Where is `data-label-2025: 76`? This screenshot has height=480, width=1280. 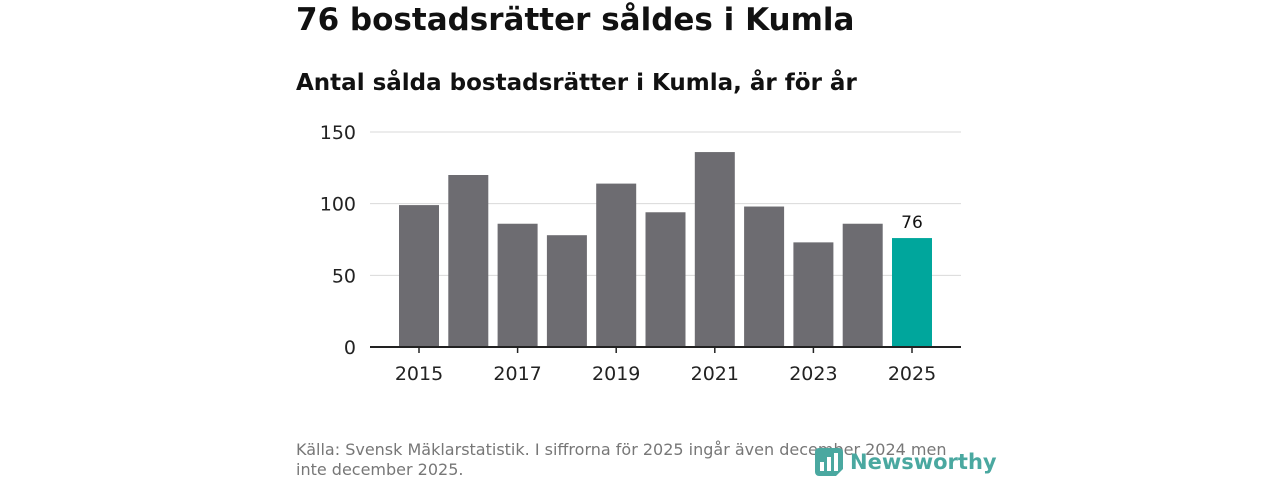 data-label-2025: 76 is located at coordinates (912, 223).